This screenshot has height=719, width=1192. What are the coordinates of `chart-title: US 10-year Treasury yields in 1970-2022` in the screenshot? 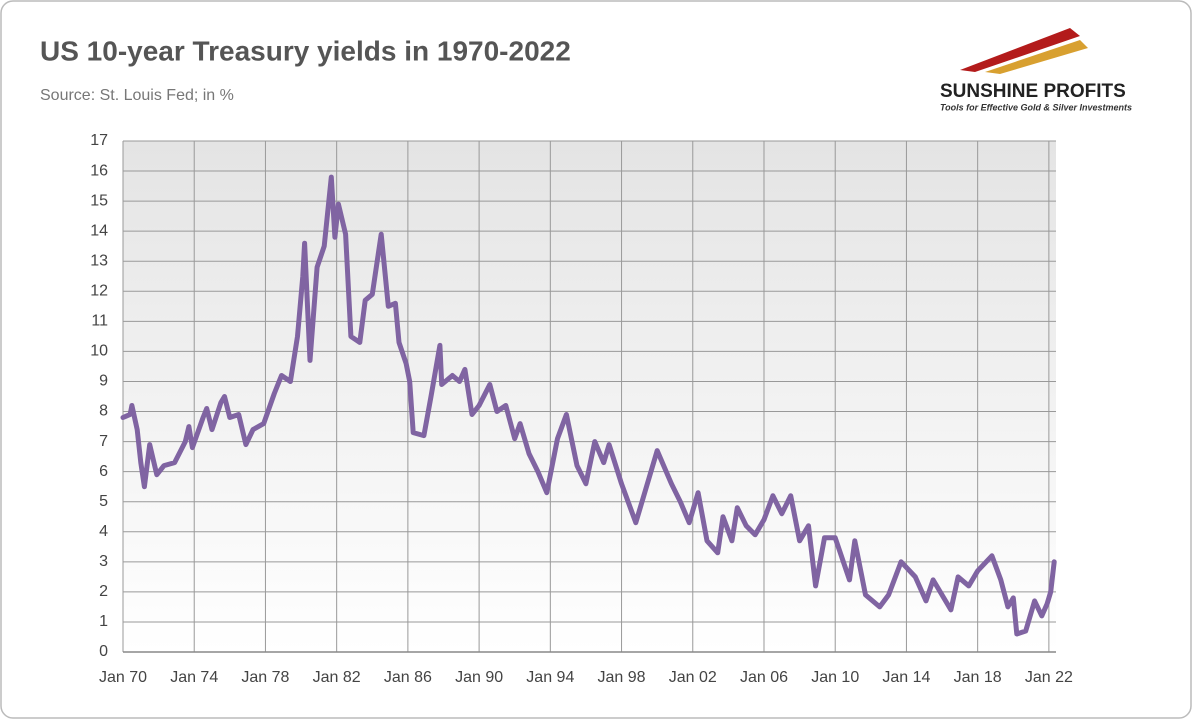 It's located at (305, 50).